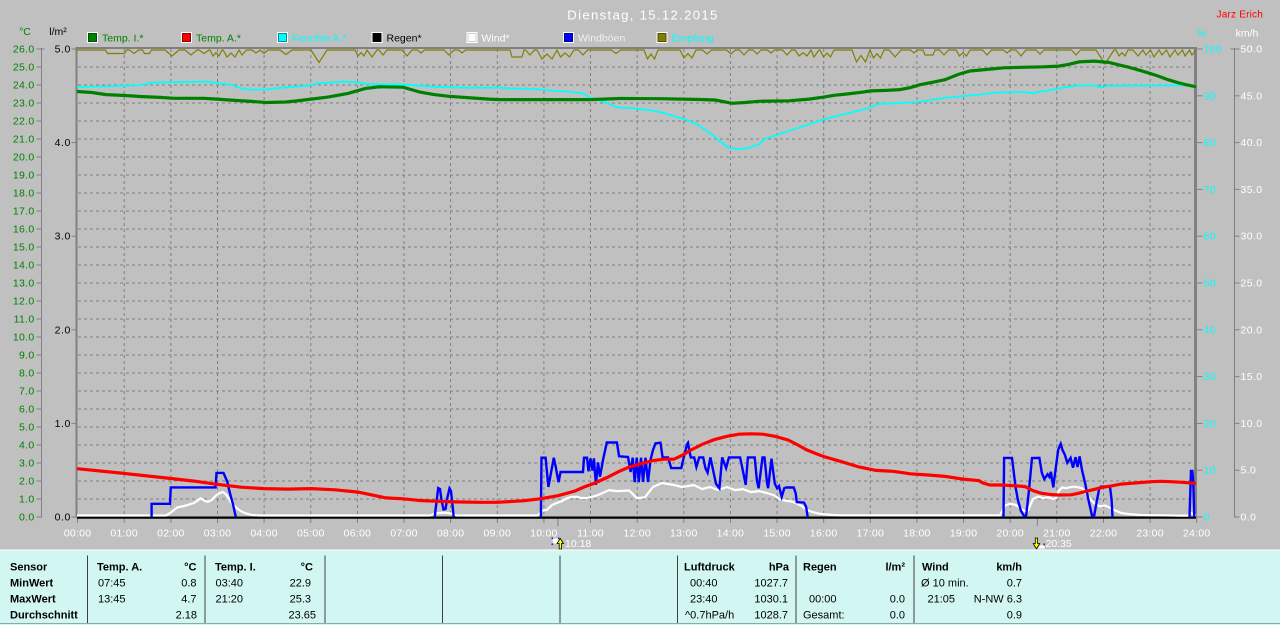 This screenshot has width=1280, height=625. What do you see at coordinates (24, 212) in the screenshot?
I see `svg-text: 17.0` at bounding box center [24, 212].